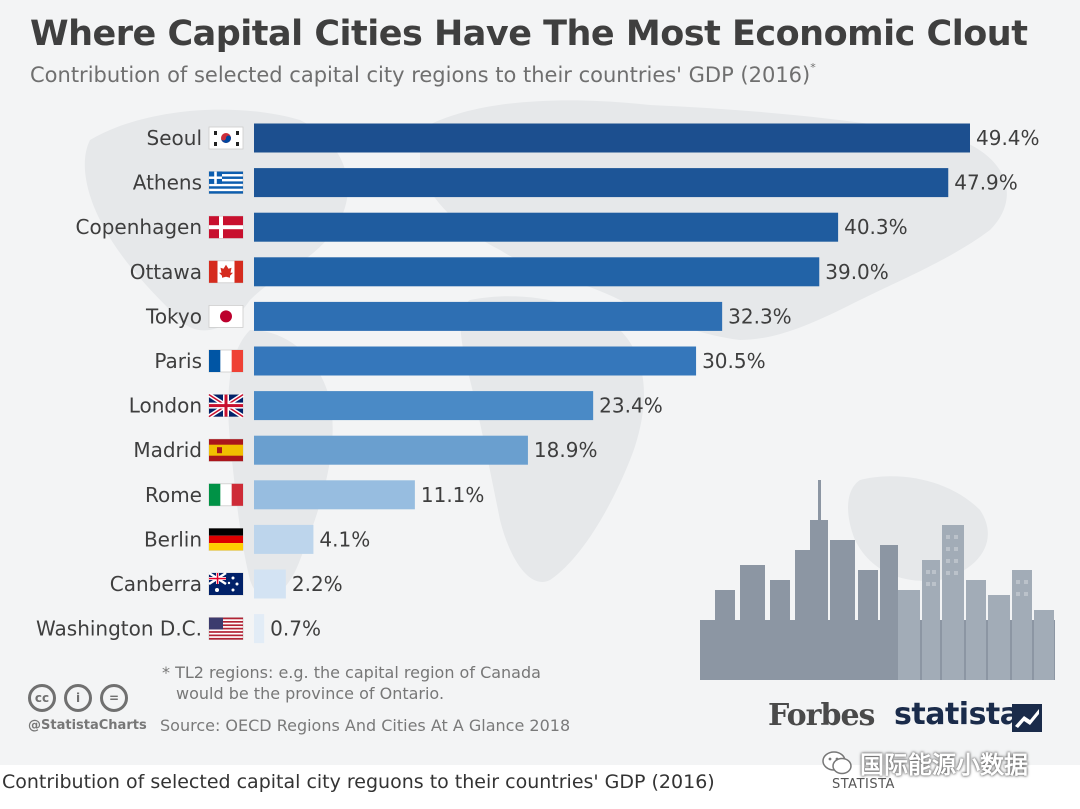  What do you see at coordinates (453, 495) in the screenshot?
I see `bar-value-label: 11.1%` at bounding box center [453, 495].